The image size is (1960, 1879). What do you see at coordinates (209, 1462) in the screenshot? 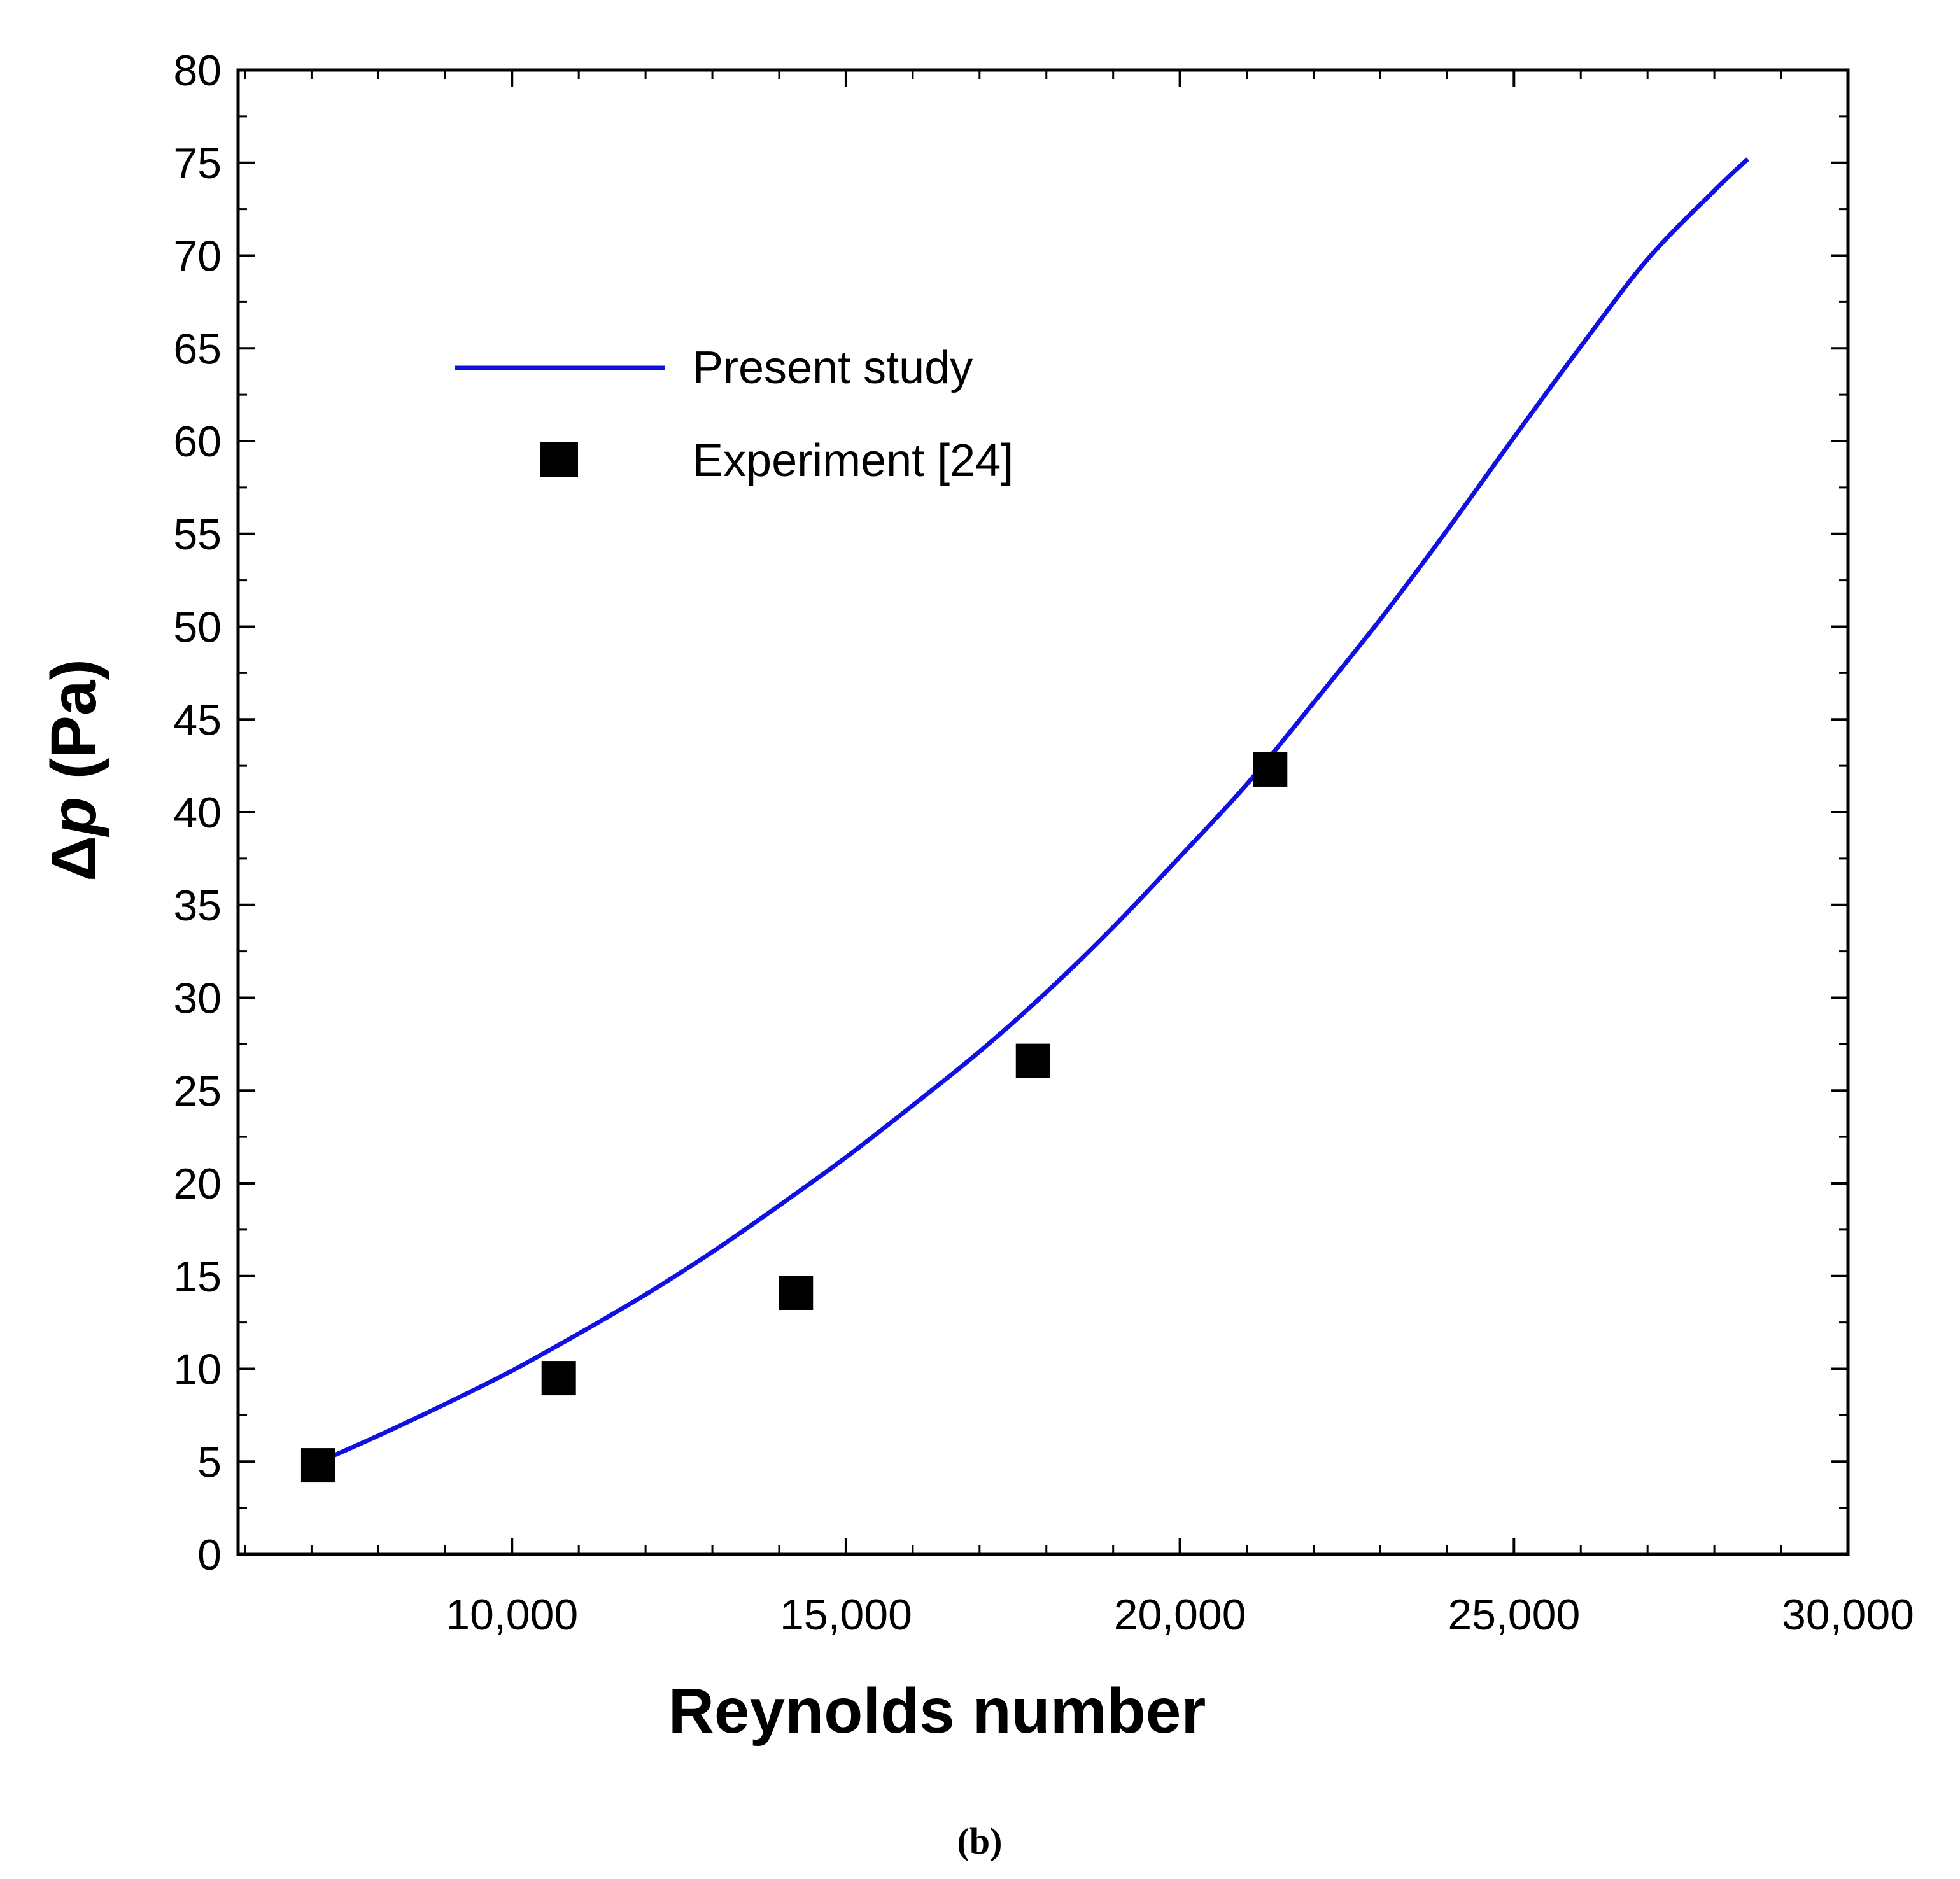
I see `y-tick-label: 5` at bounding box center [209, 1462].